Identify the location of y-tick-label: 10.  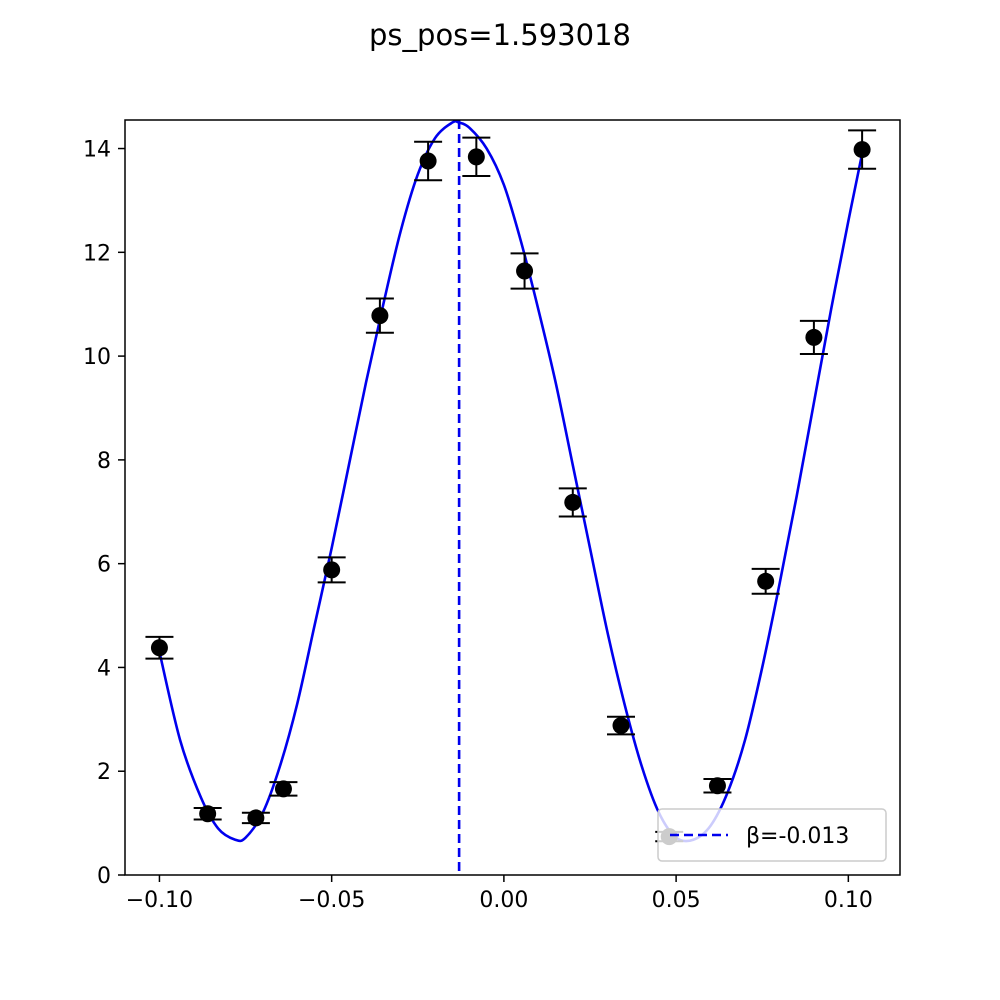
(97, 357).